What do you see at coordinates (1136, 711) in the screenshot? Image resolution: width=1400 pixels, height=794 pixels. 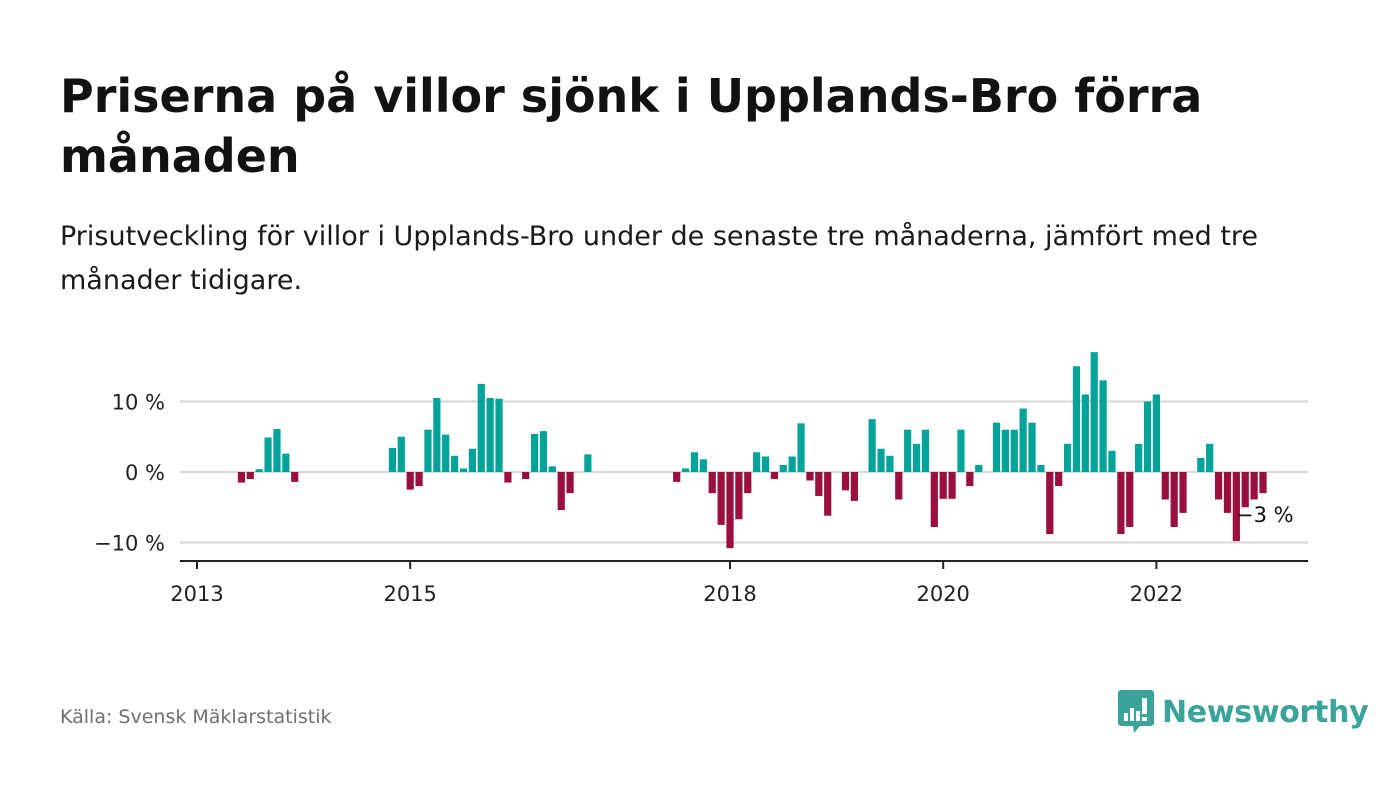 I see `newsworthy-logo-icon` at bounding box center [1136, 711].